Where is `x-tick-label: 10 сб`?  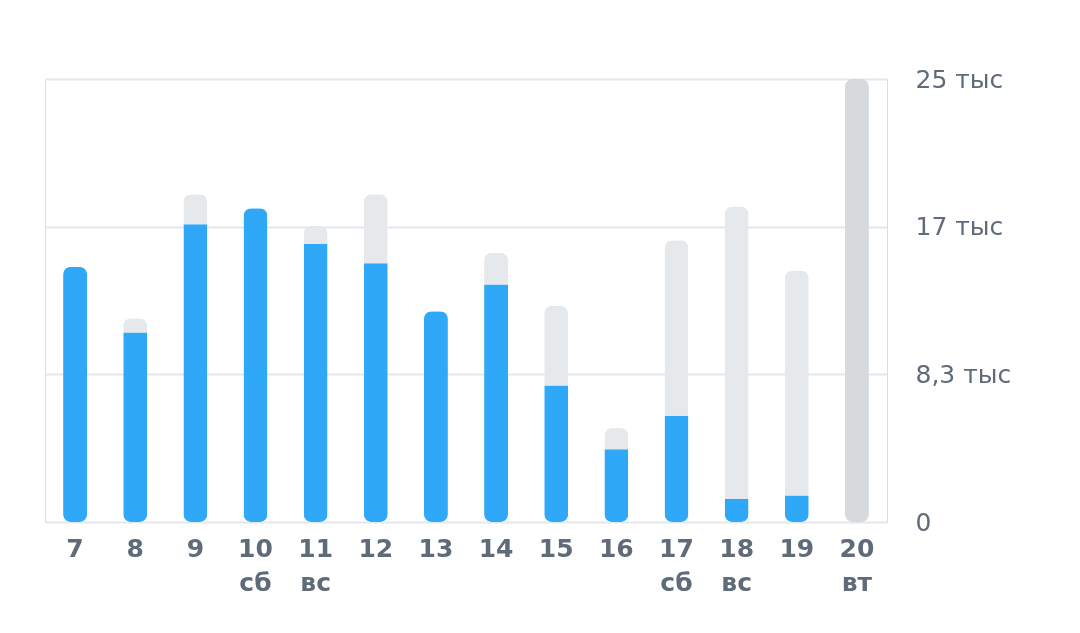 x-tick-label: 10 сб is located at coordinates (255, 565).